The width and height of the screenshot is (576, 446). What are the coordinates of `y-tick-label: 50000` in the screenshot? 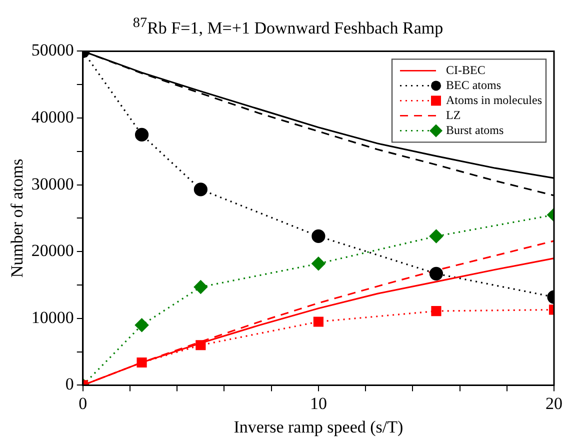 It's located at (52, 50).